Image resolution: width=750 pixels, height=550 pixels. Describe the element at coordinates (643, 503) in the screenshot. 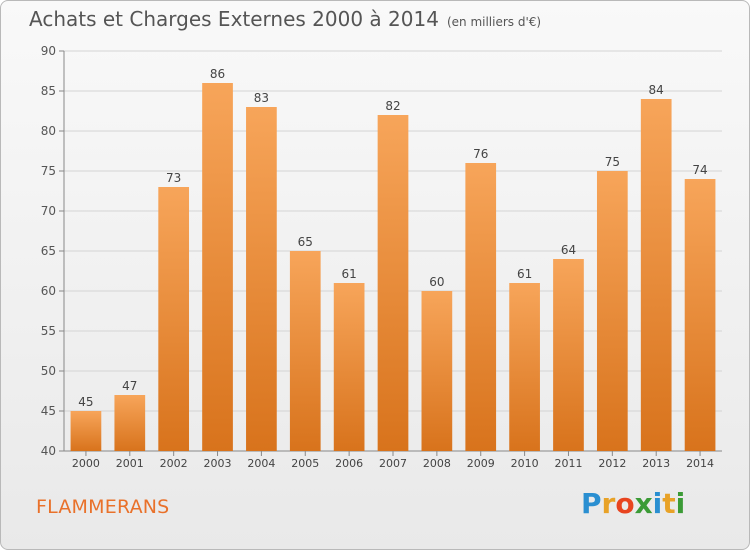

I see `logo-letter: x` at that location.